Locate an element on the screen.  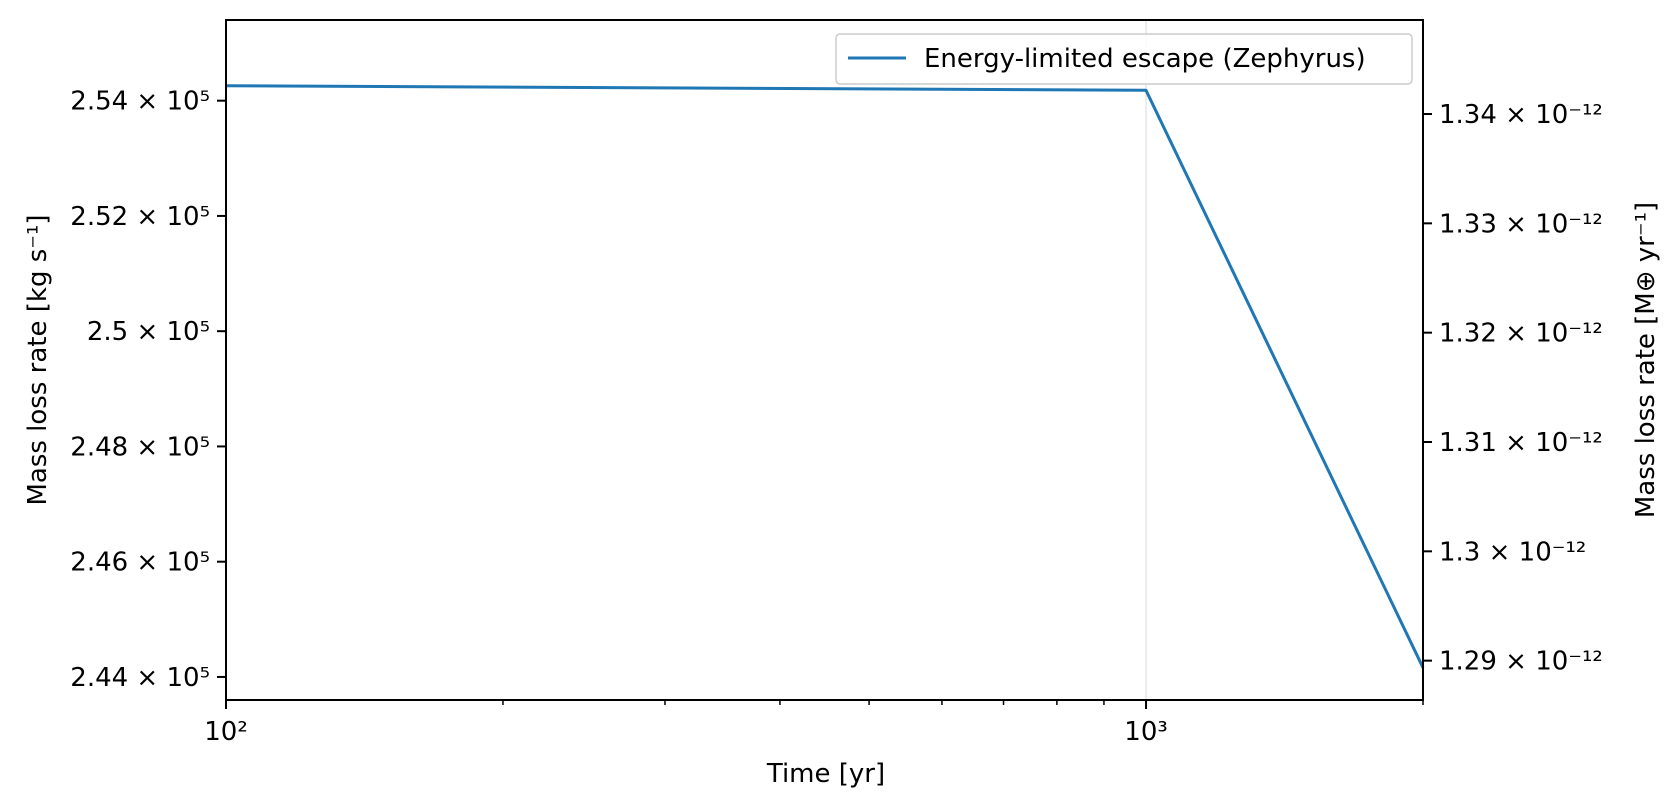
y-right-tick-label: 1.32 × 10⁻¹² is located at coordinates (1521, 334).